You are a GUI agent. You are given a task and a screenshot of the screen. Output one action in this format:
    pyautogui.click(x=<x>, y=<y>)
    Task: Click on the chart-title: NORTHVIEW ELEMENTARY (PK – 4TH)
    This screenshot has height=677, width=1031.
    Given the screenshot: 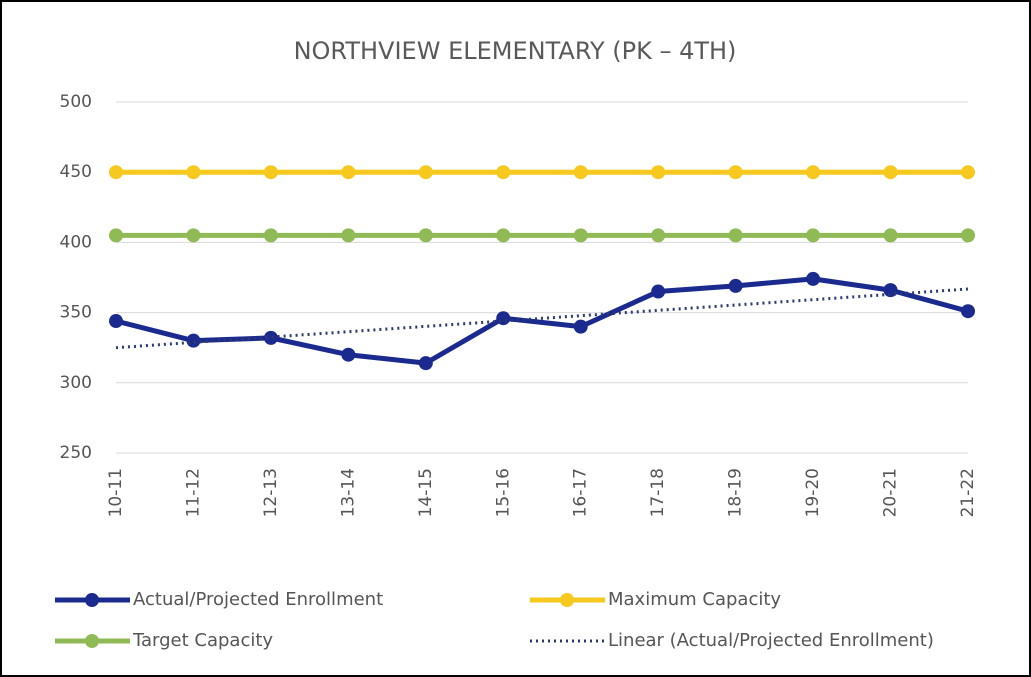 What is the action you would take?
    pyautogui.click(x=515, y=51)
    